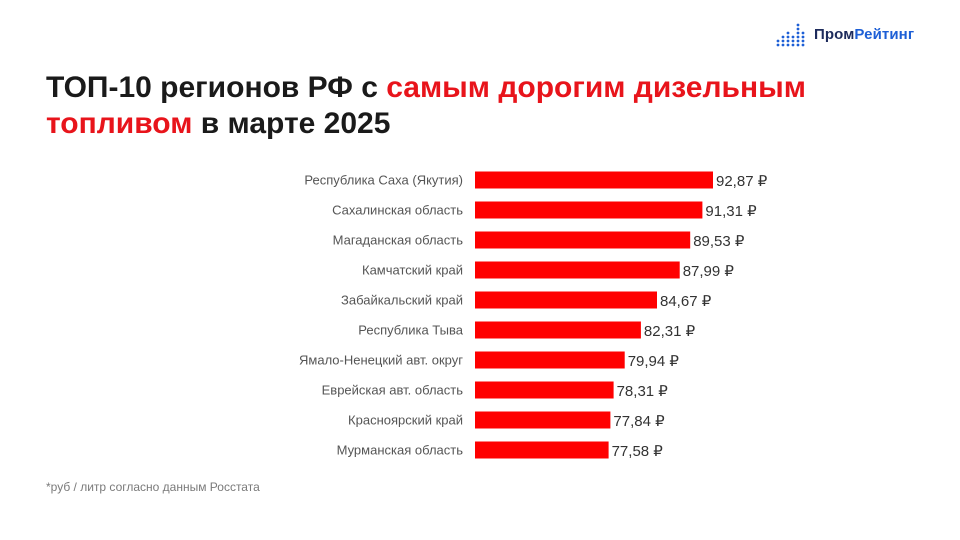 This screenshot has height=540, width=960. I want to click on category-label: Красноярский край, so click(405, 420).